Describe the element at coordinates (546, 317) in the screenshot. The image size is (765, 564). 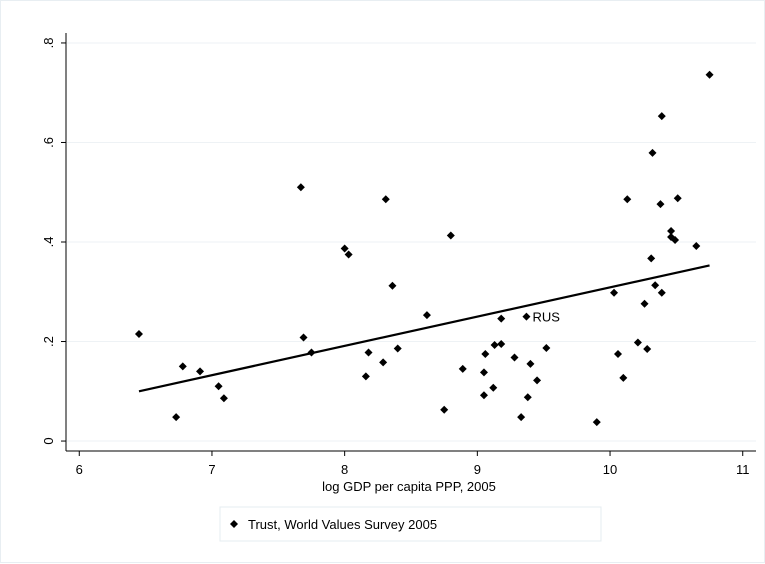
I see `point-label: RUS` at that location.